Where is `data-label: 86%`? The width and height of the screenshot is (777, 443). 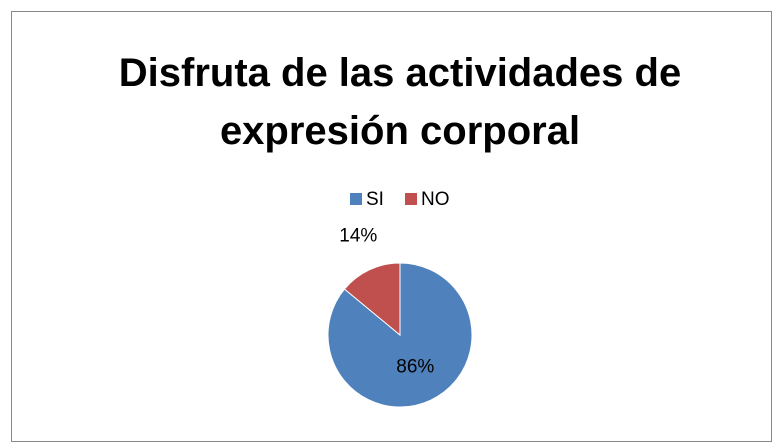 data-label: 86% is located at coordinates (415, 367).